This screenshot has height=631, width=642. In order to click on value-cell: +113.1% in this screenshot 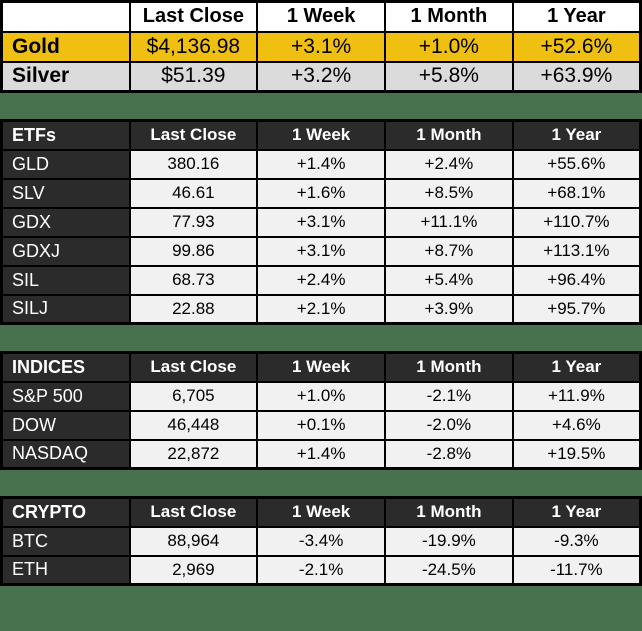, I will do `click(576, 251)`.